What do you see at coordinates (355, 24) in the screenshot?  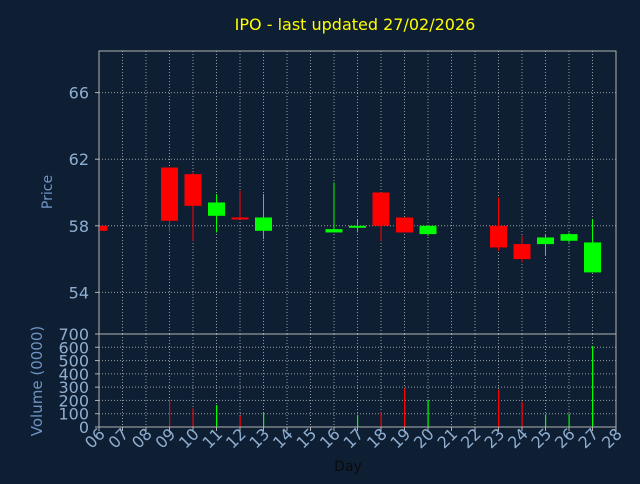 I see `chart-title: IPO - last updated 27/02/2026` at bounding box center [355, 24].